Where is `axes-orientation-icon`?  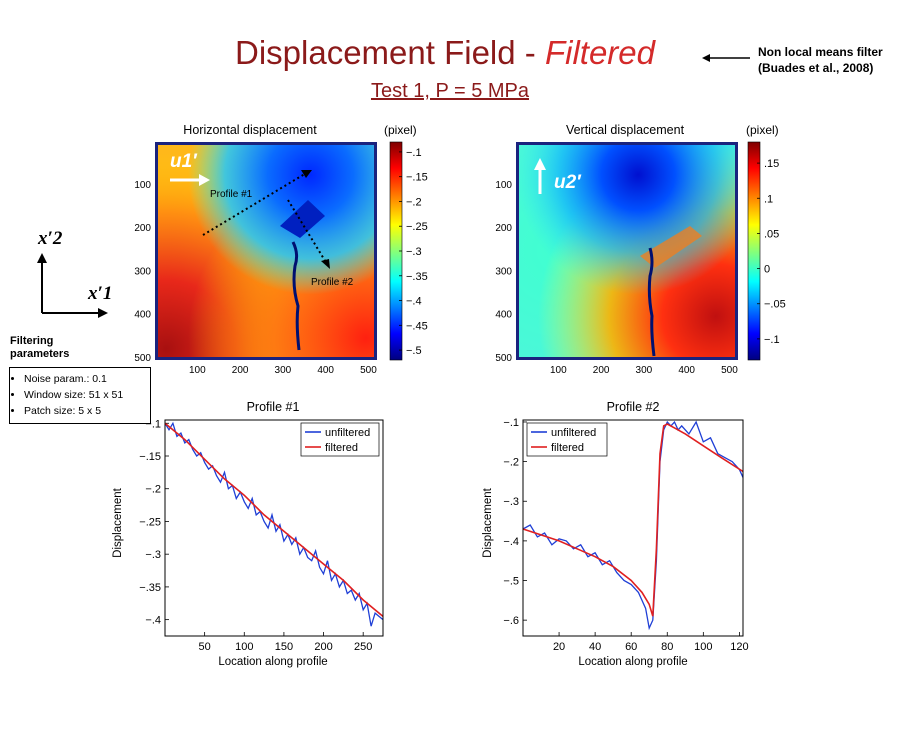 axes-orientation-icon is located at coordinates (72, 285).